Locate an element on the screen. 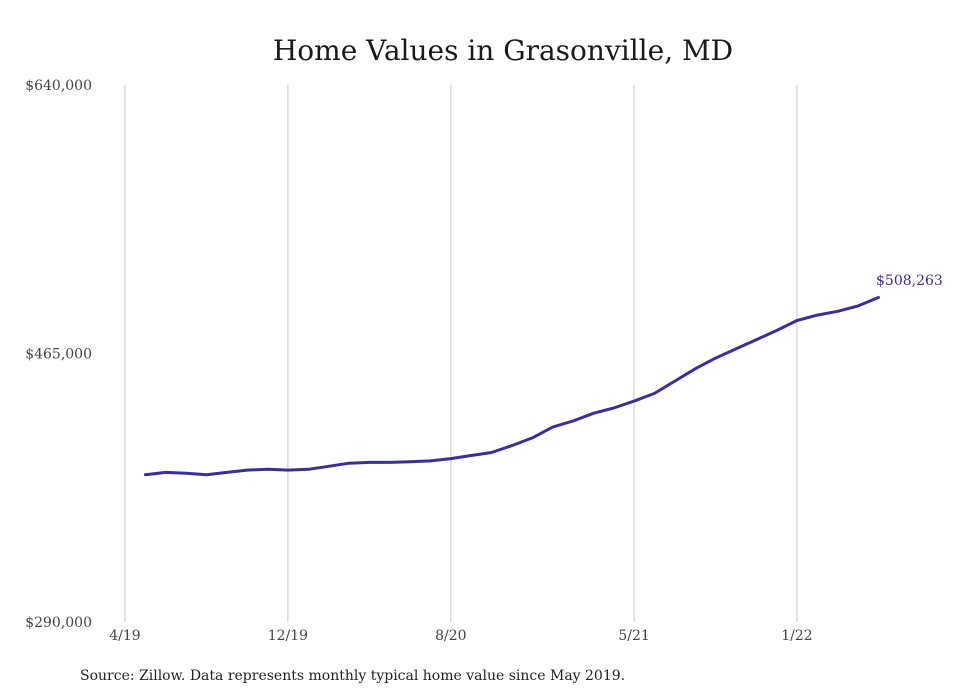 Image resolution: width=980 pixels, height=699 pixels. x-axis-ticks: 4/19 12/19 8/20 5/21 1/22 is located at coordinates (460, 636).